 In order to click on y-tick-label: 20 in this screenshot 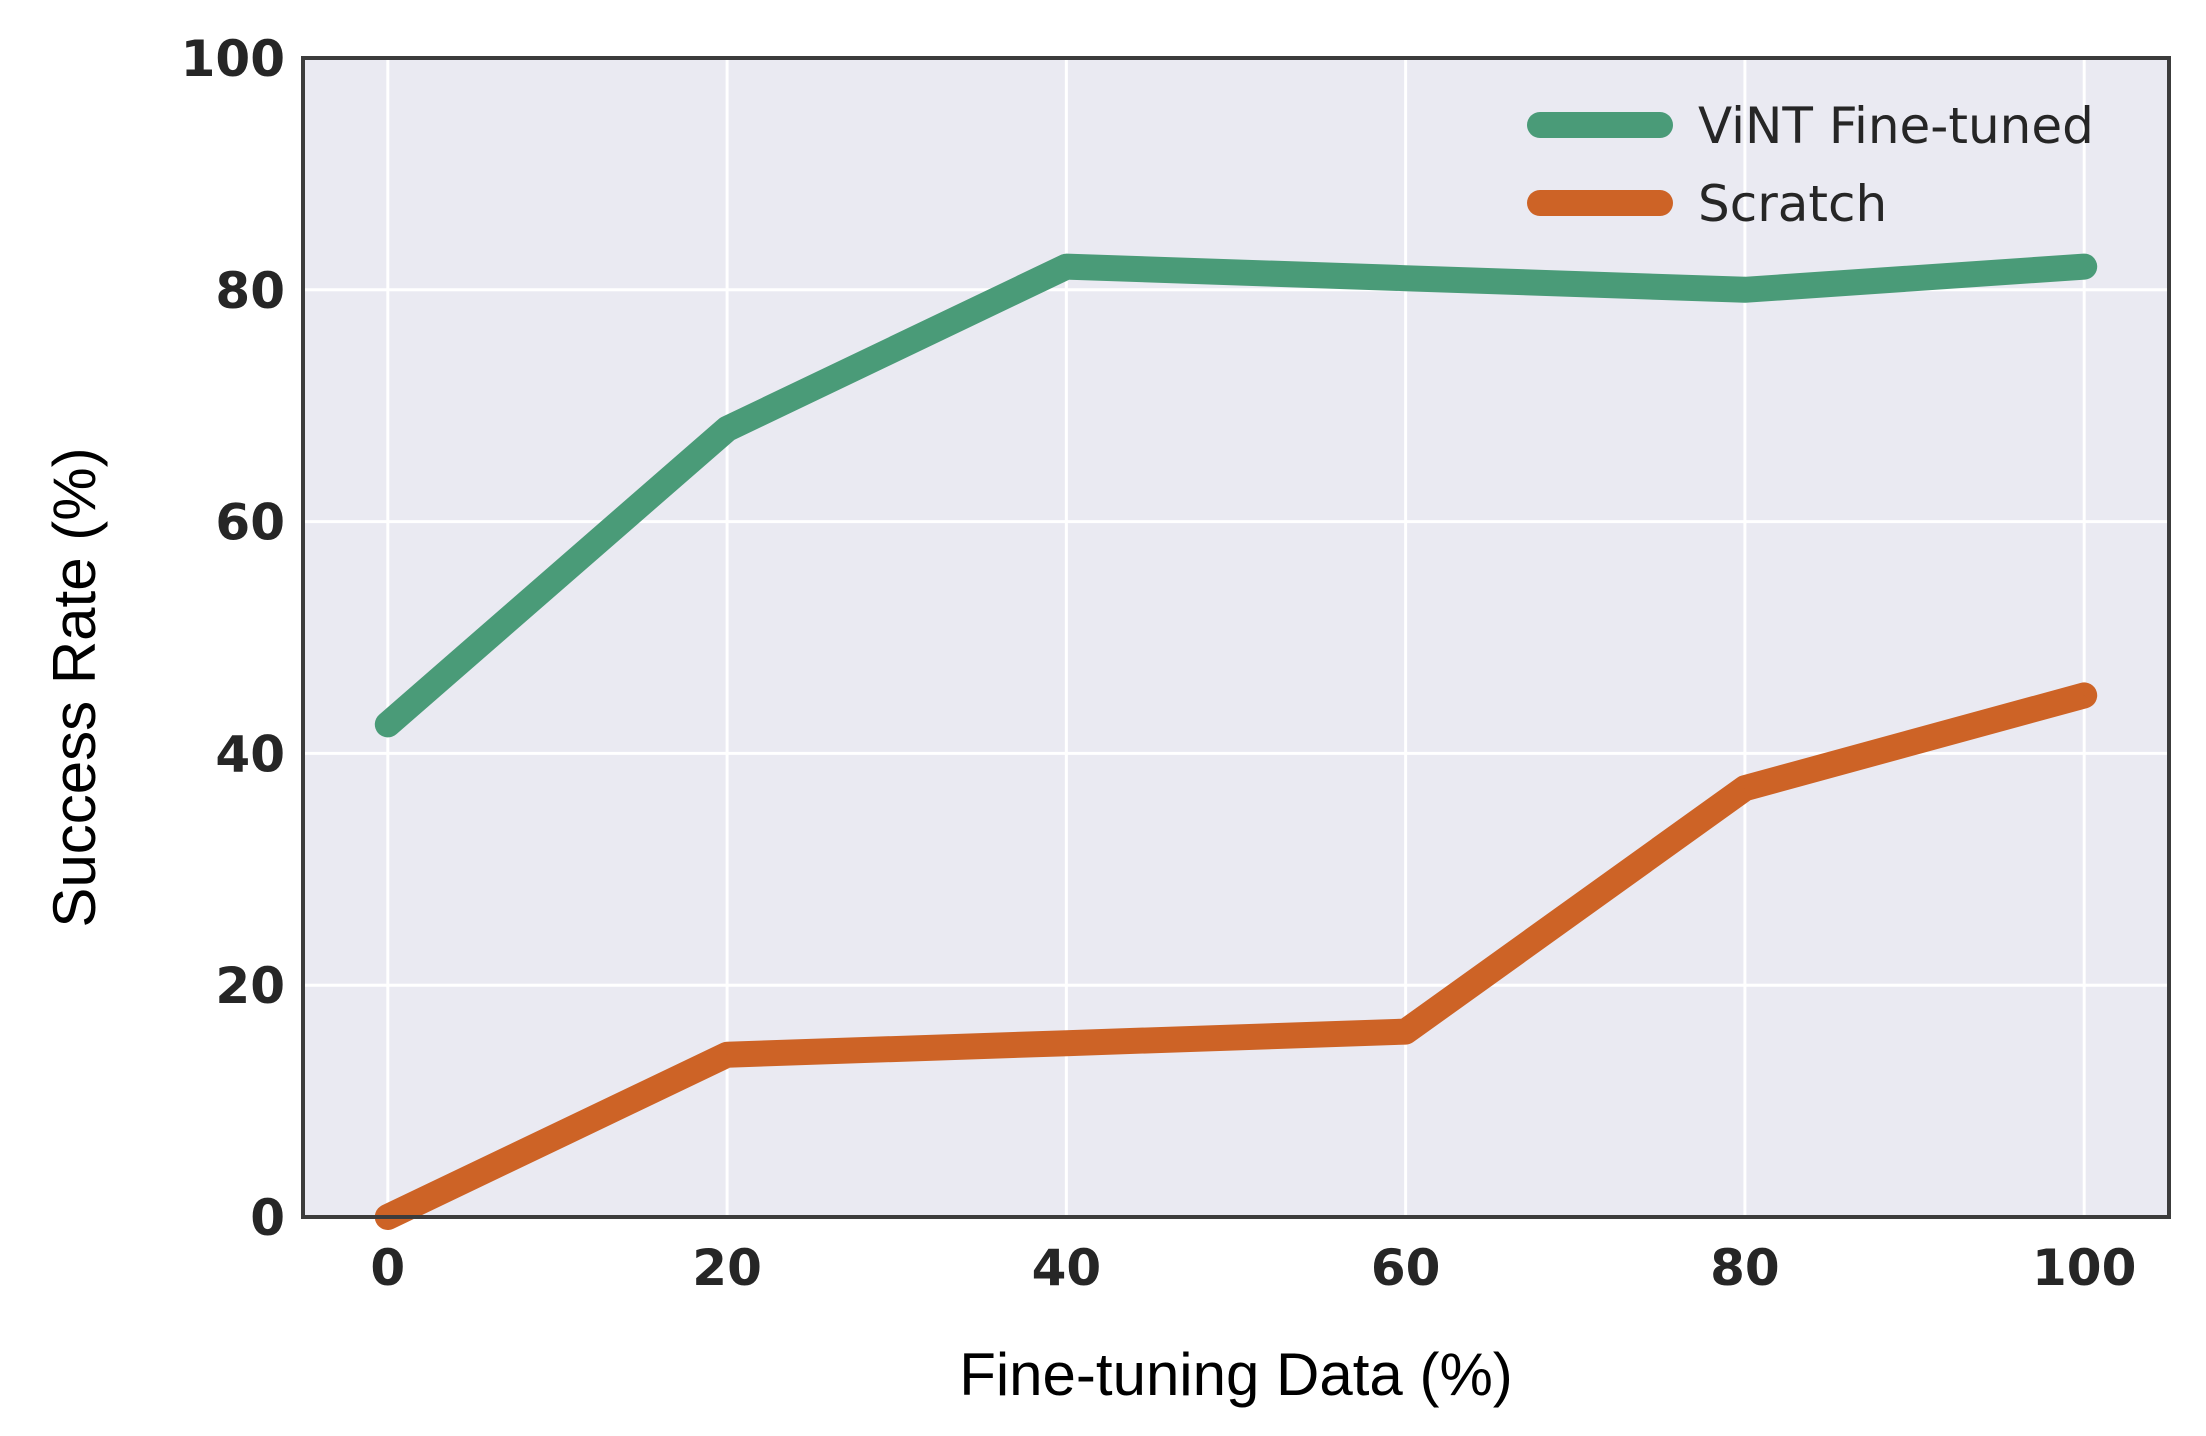, I will do `click(250, 986)`.